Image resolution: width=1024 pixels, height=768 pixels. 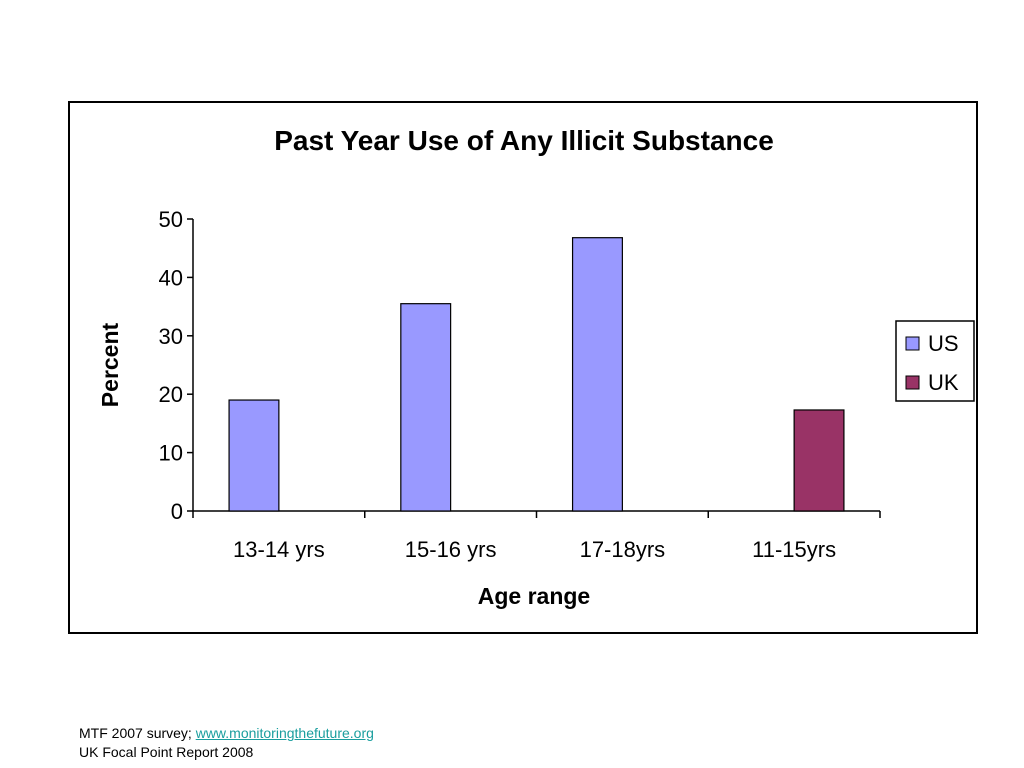 I want to click on y-tick-label: 0, so click(x=177, y=511).